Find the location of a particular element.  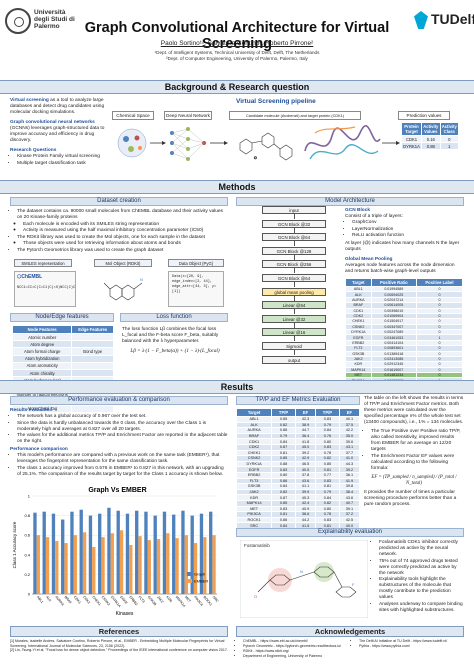

x-tick-label: MAPK14 is located at coordinates (181, 601).